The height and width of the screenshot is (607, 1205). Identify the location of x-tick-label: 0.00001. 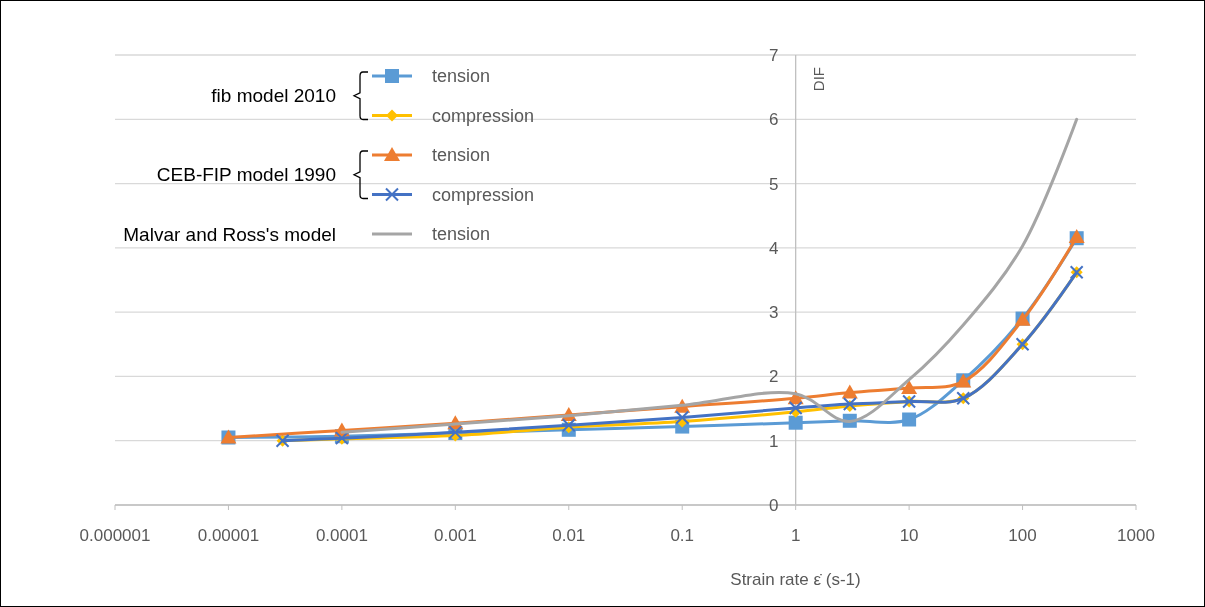
(228, 535).